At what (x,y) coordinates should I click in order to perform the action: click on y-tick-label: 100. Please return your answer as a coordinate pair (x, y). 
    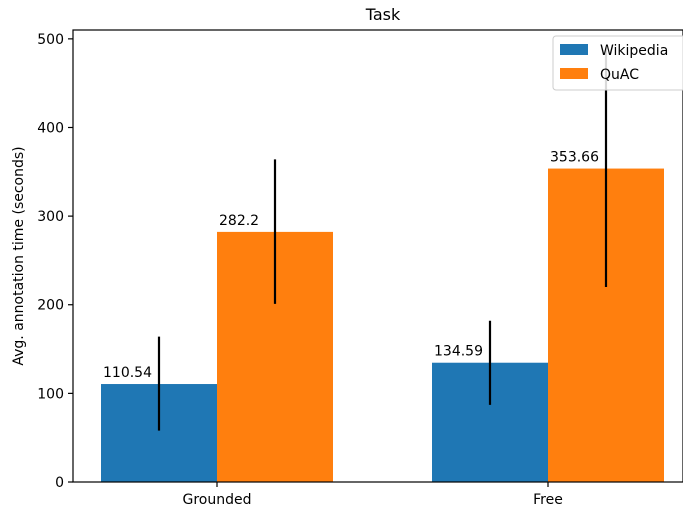
    Looking at the image, I should click on (50, 394).